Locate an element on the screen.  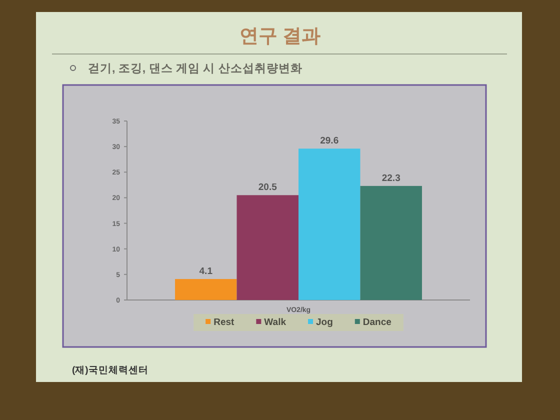
chart-subtitle: 걷기, 조깅, 댄스 게임 시 산소섭취량변화 is located at coordinates (195, 68).